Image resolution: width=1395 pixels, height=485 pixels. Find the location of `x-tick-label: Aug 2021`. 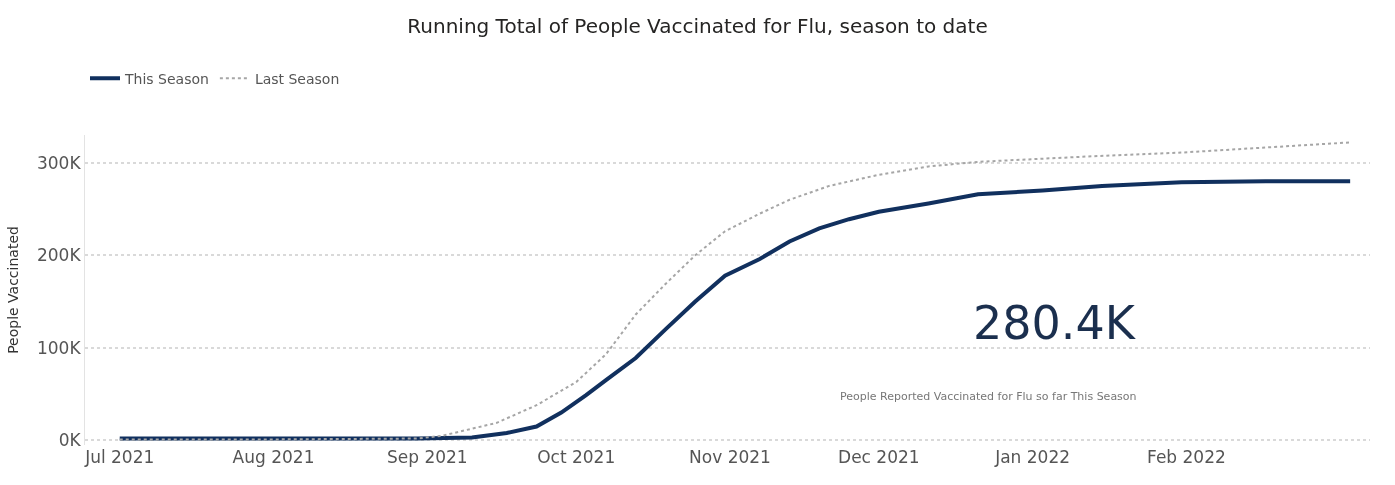

x-tick-label: Aug 2021 is located at coordinates (273, 457).